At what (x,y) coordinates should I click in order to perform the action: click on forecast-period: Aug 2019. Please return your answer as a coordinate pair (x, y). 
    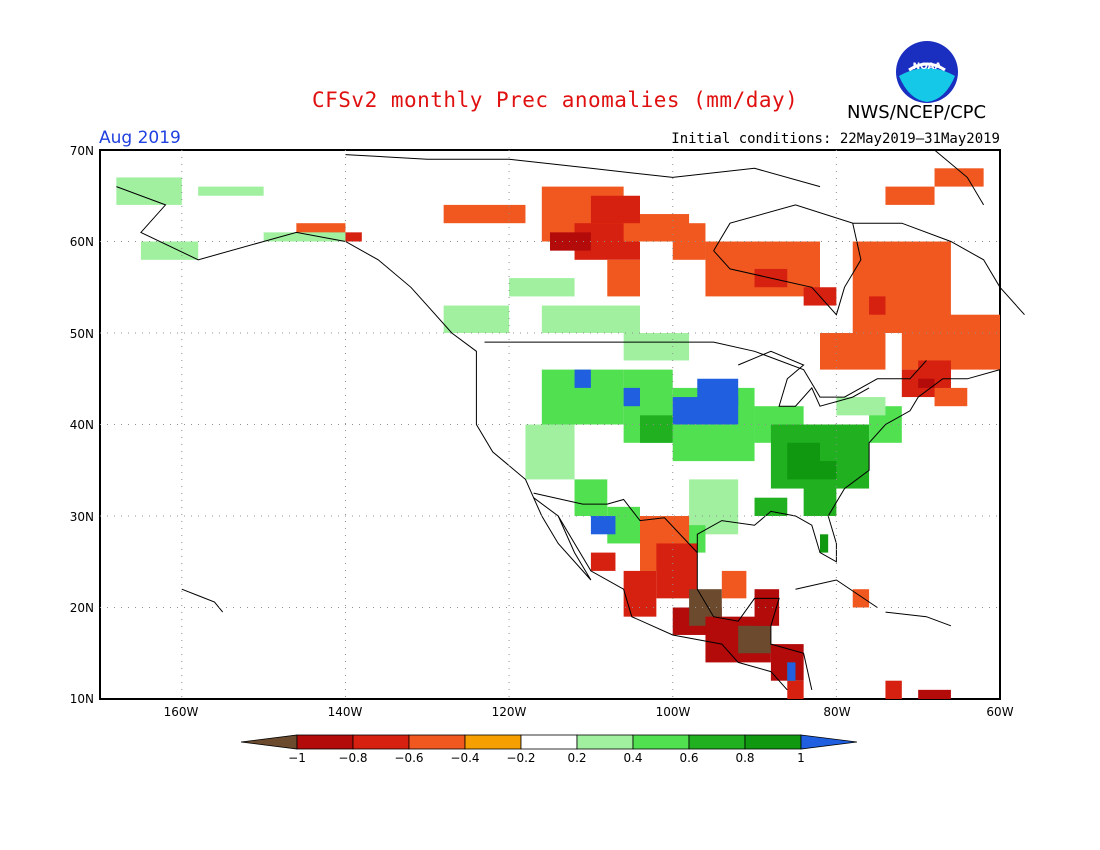
    Looking at the image, I should click on (140, 138).